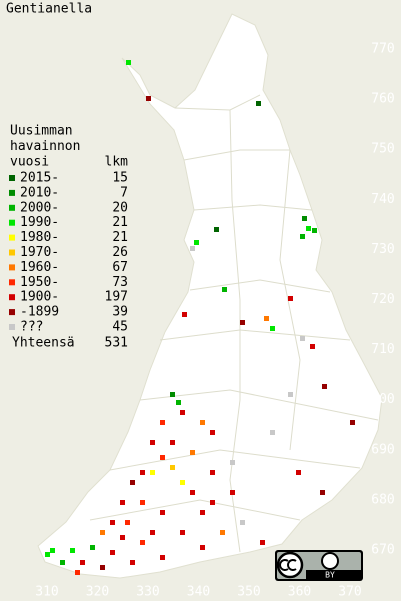 This screenshot has height=601, width=401. What do you see at coordinates (382, 99) in the screenshot?
I see `y-tick-label: 760` at bounding box center [382, 99].